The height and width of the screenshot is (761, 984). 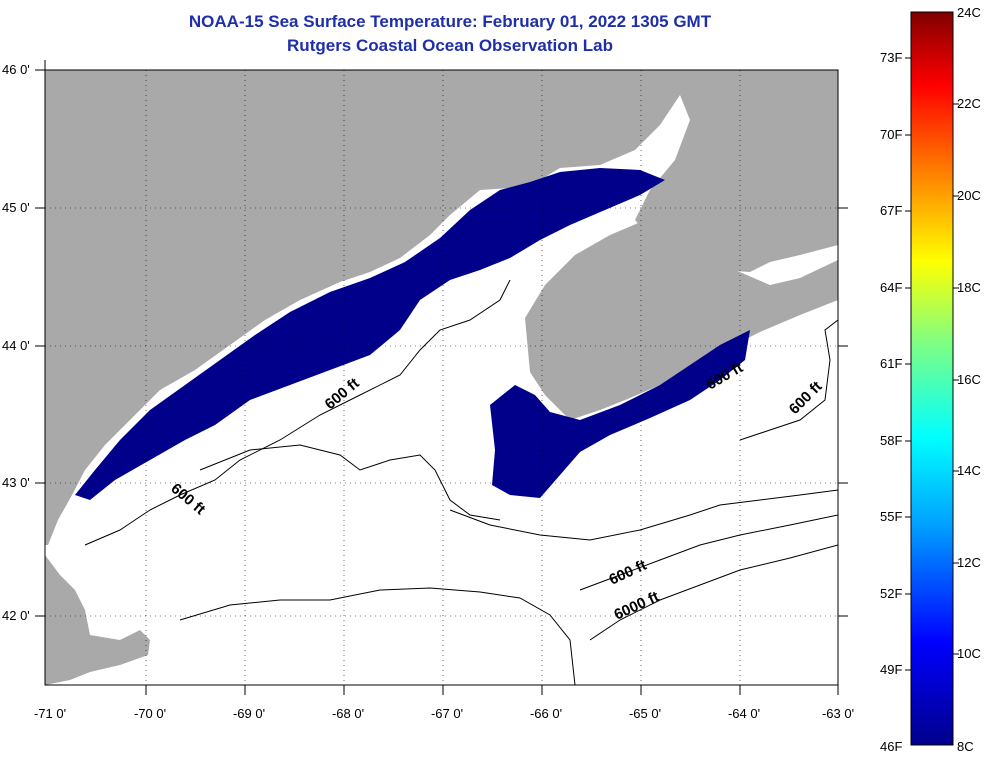 I want to click on colorbar-f-label: 64F, so click(x=891, y=287).